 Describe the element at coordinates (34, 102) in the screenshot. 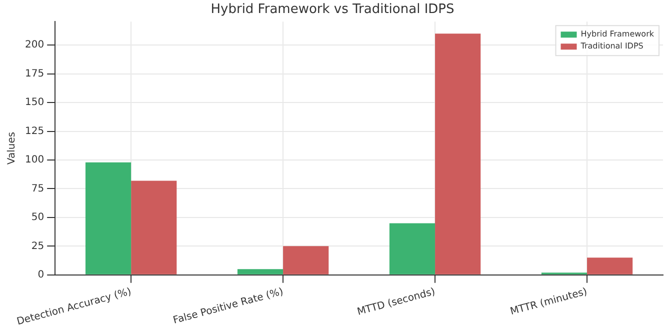

I see `y-tick-label: 150` at that location.